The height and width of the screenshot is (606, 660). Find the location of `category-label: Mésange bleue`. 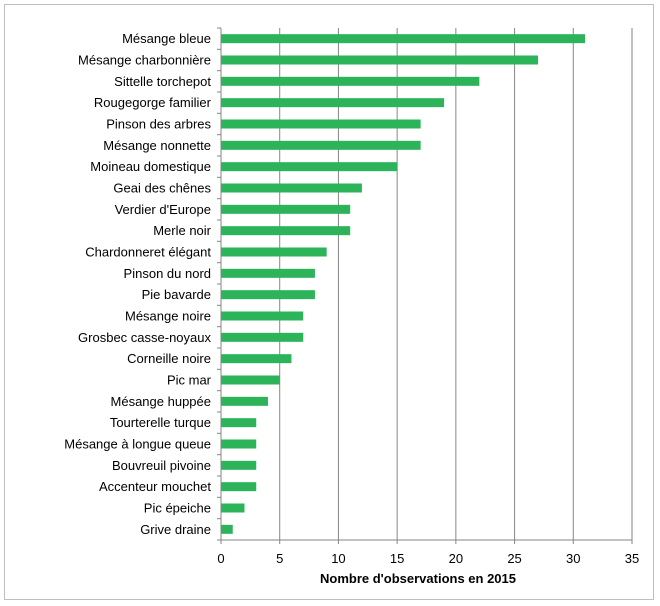

category-label: Mésange bleue is located at coordinates (166, 38).